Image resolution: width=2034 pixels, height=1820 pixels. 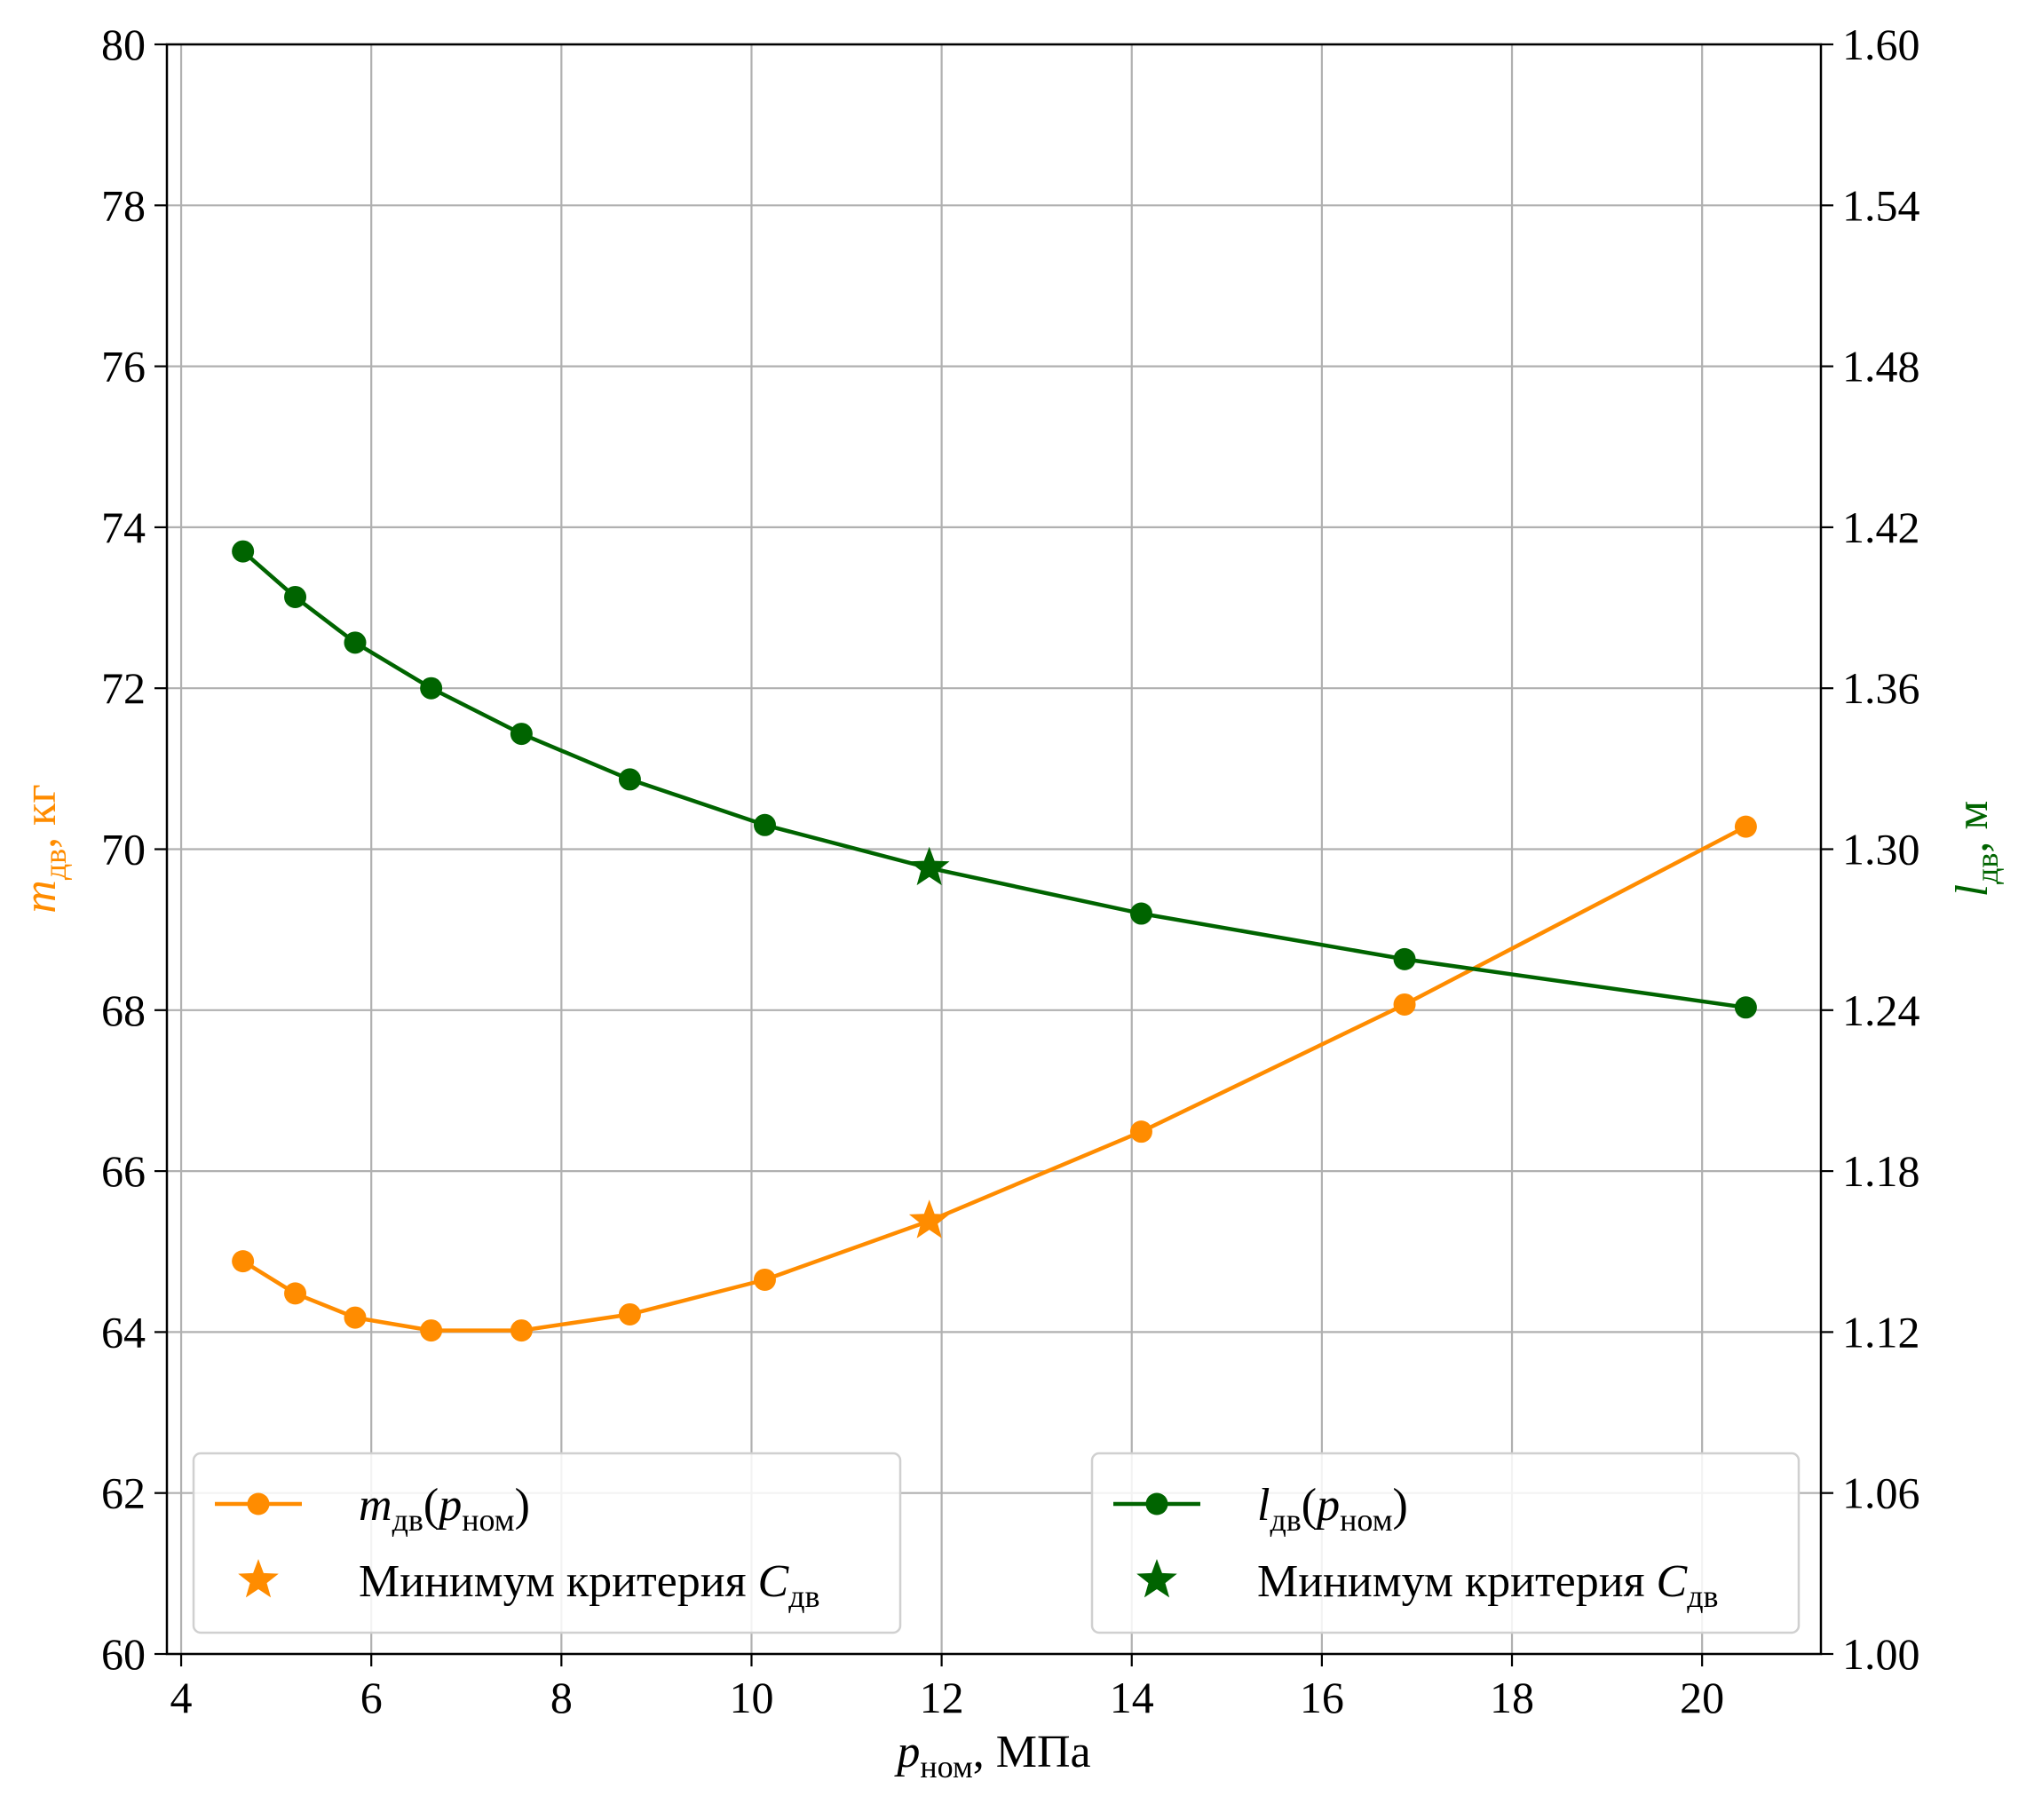 What do you see at coordinates (1881, 1010) in the screenshot?
I see `y-right-tick-label: 1.24` at bounding box center [1881, 1010].